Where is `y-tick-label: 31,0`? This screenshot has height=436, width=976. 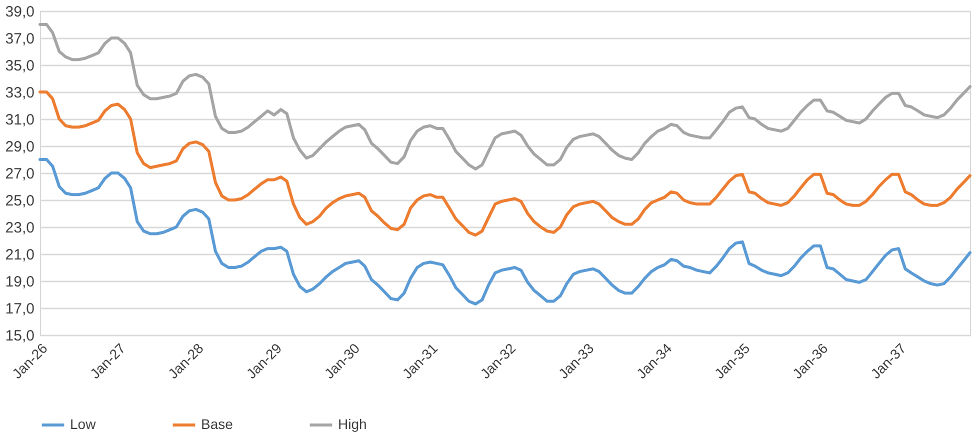
y-tick-label: 31,0 is located at coordinates (19, 120).